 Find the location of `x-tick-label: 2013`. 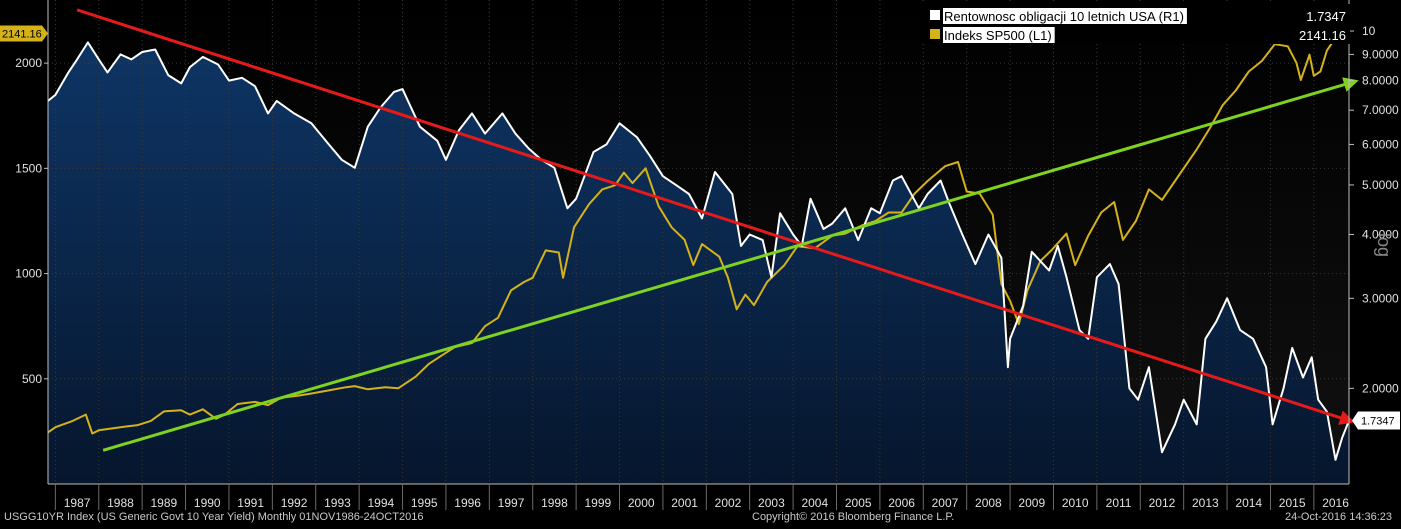

x-tick-label: 2013 is located at coordinates (1205, 503).